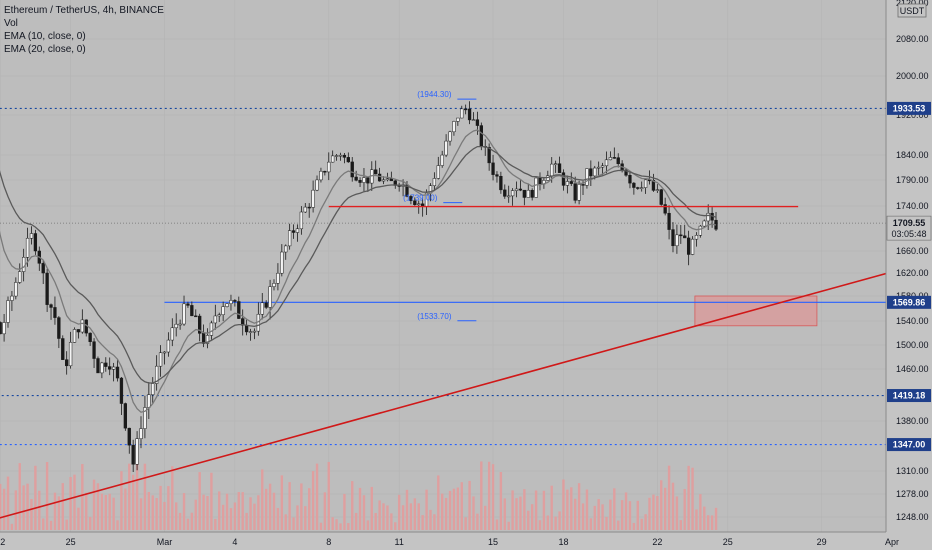 This screenshot has width=932, height=550. Describe the element at coordinates (912, 321) in the screenshot. I see `y-tick-label: 1540.00` at that location.